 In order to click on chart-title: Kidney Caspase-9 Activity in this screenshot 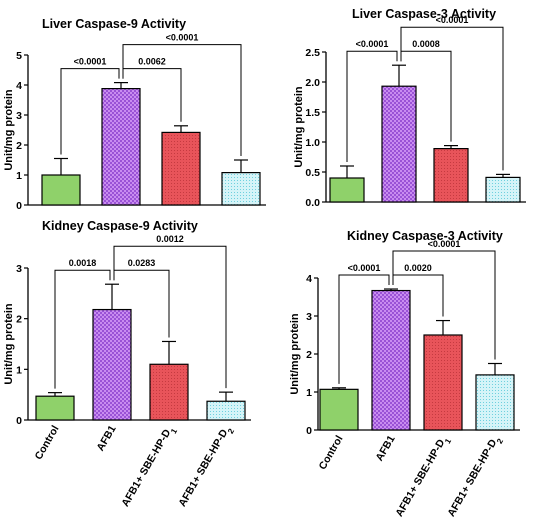, I will do `click(120, 226)`.